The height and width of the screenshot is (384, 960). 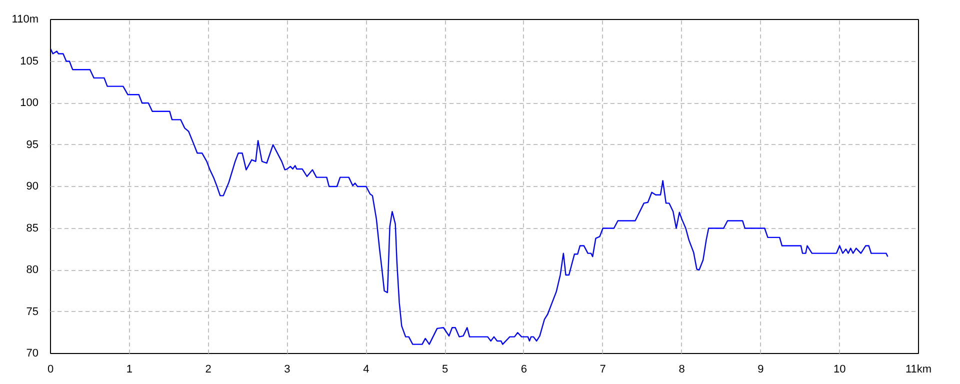 I want to click on x-tick-label: 0, so click(x=50, y=370).